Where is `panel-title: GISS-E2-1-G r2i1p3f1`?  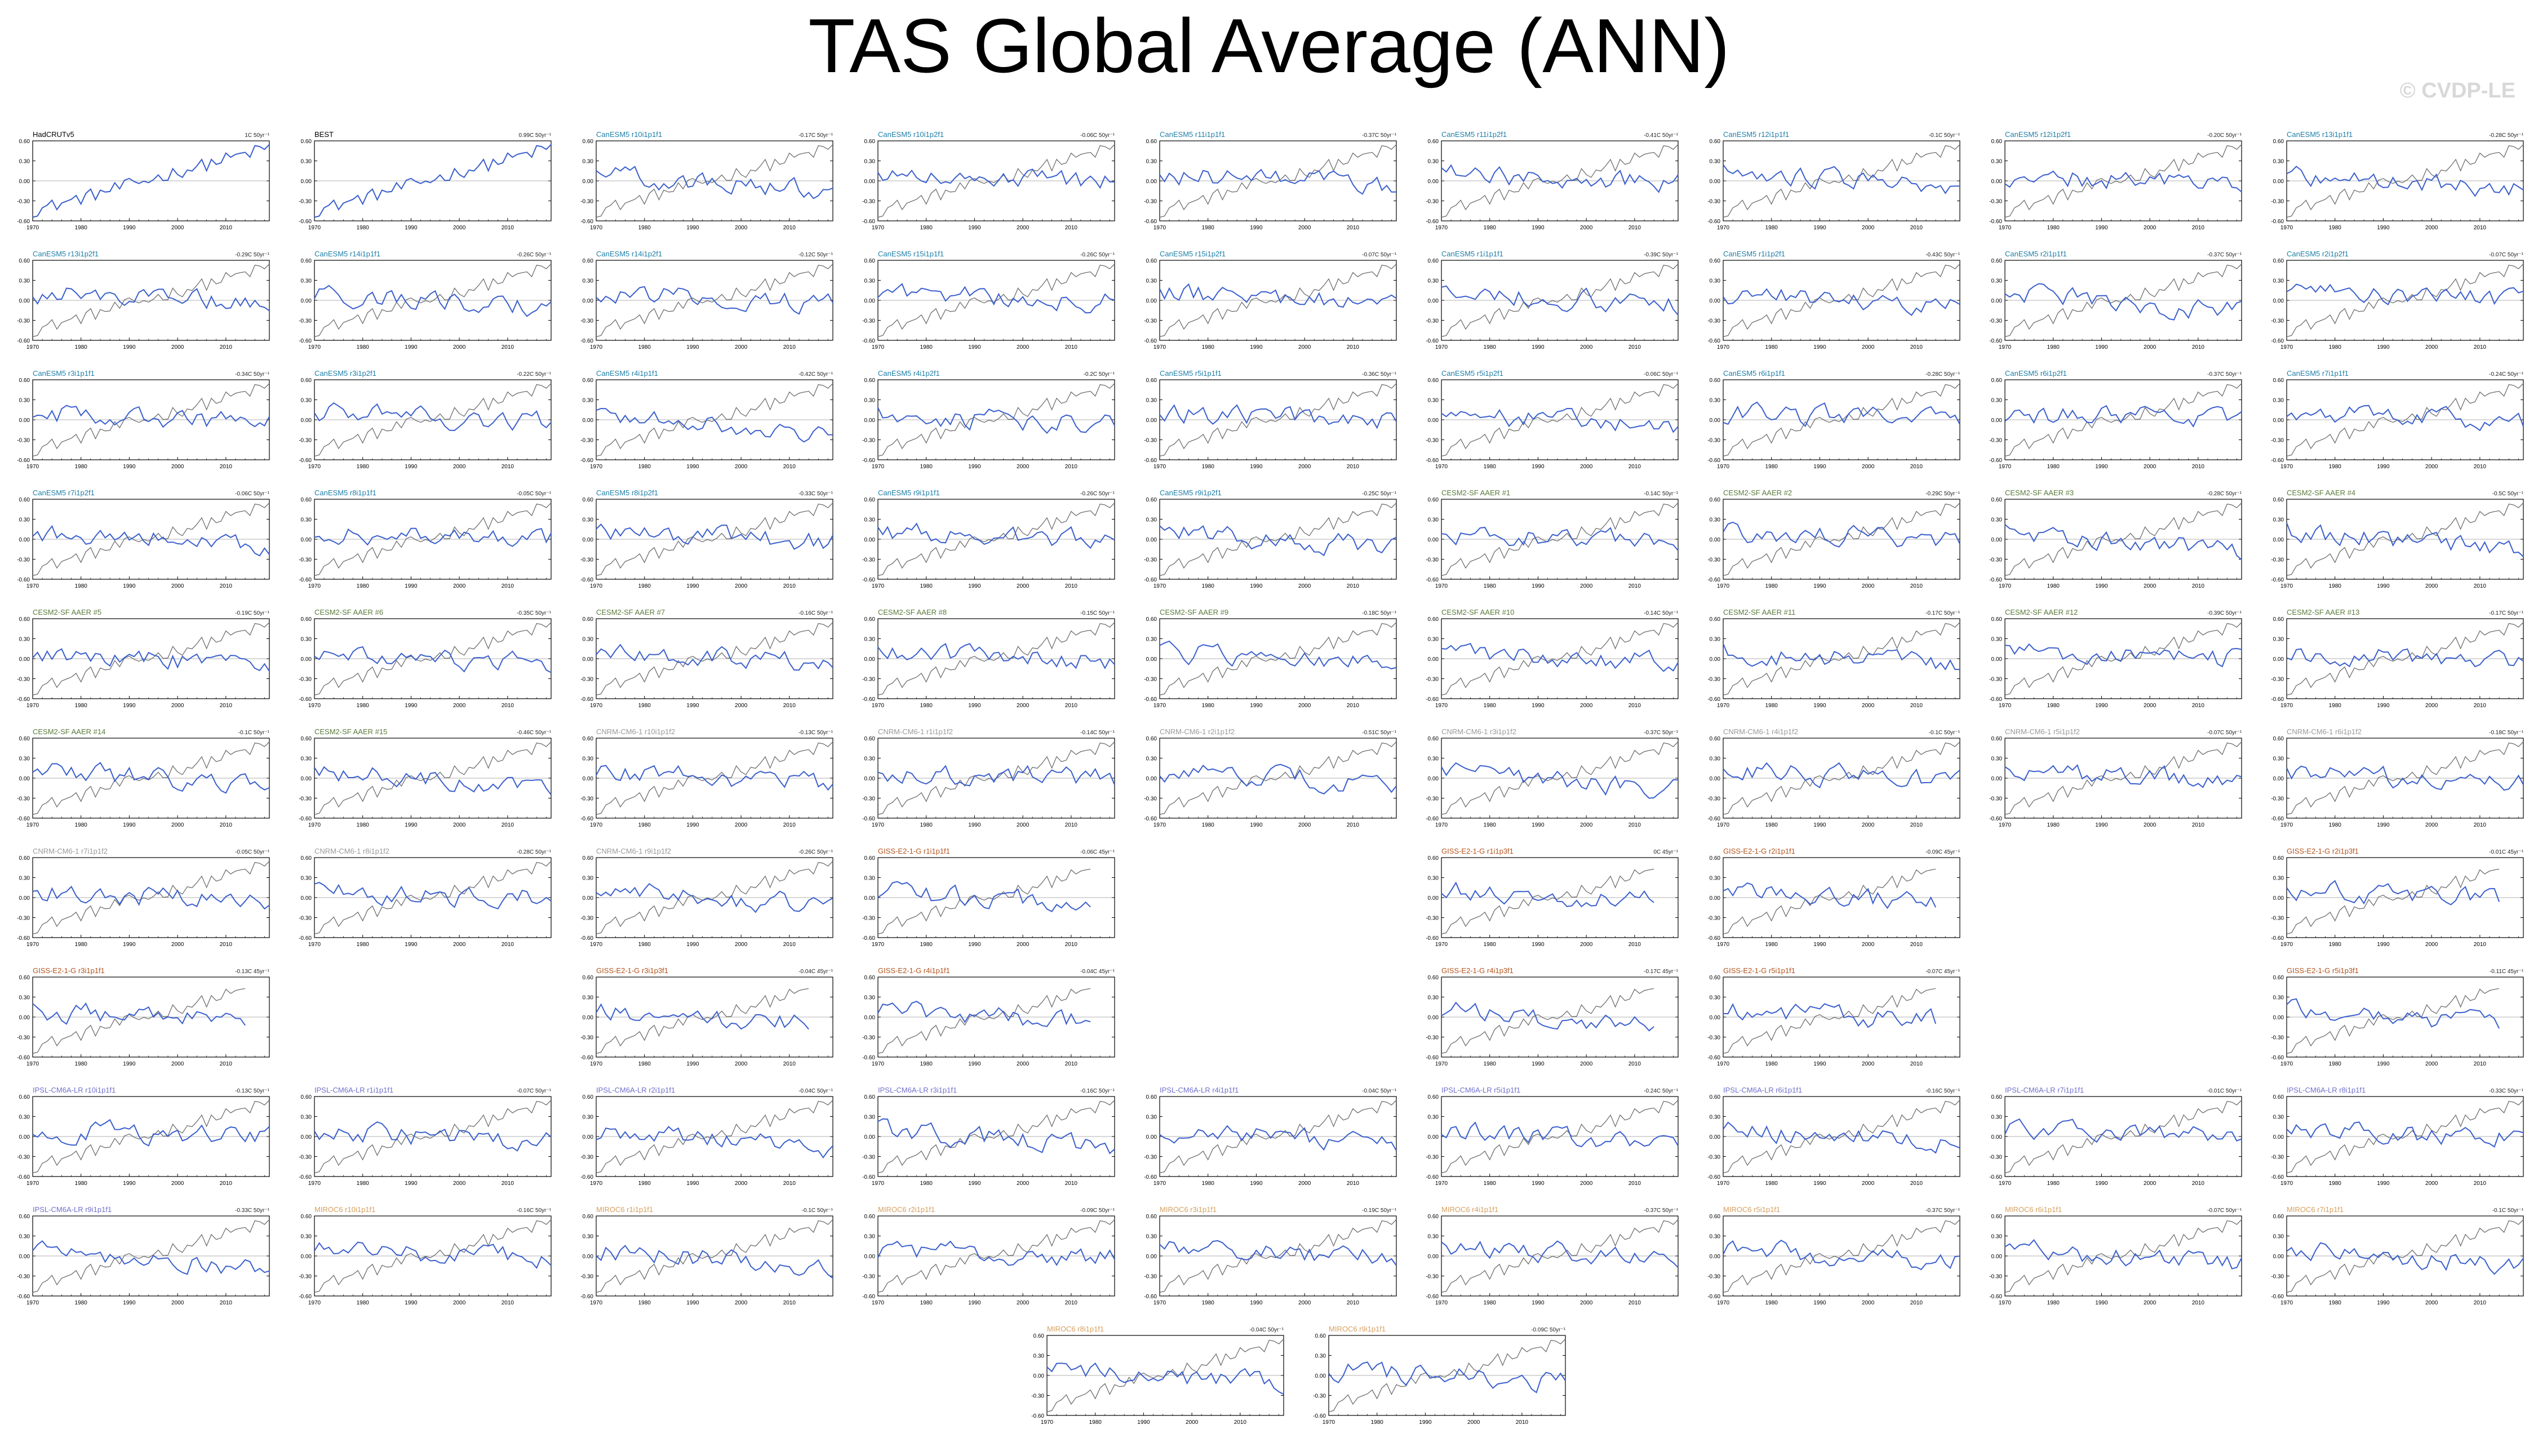 panel-title: GISS-E2-1-G r2i1p3f1 is located at coordinates (2323, 851).